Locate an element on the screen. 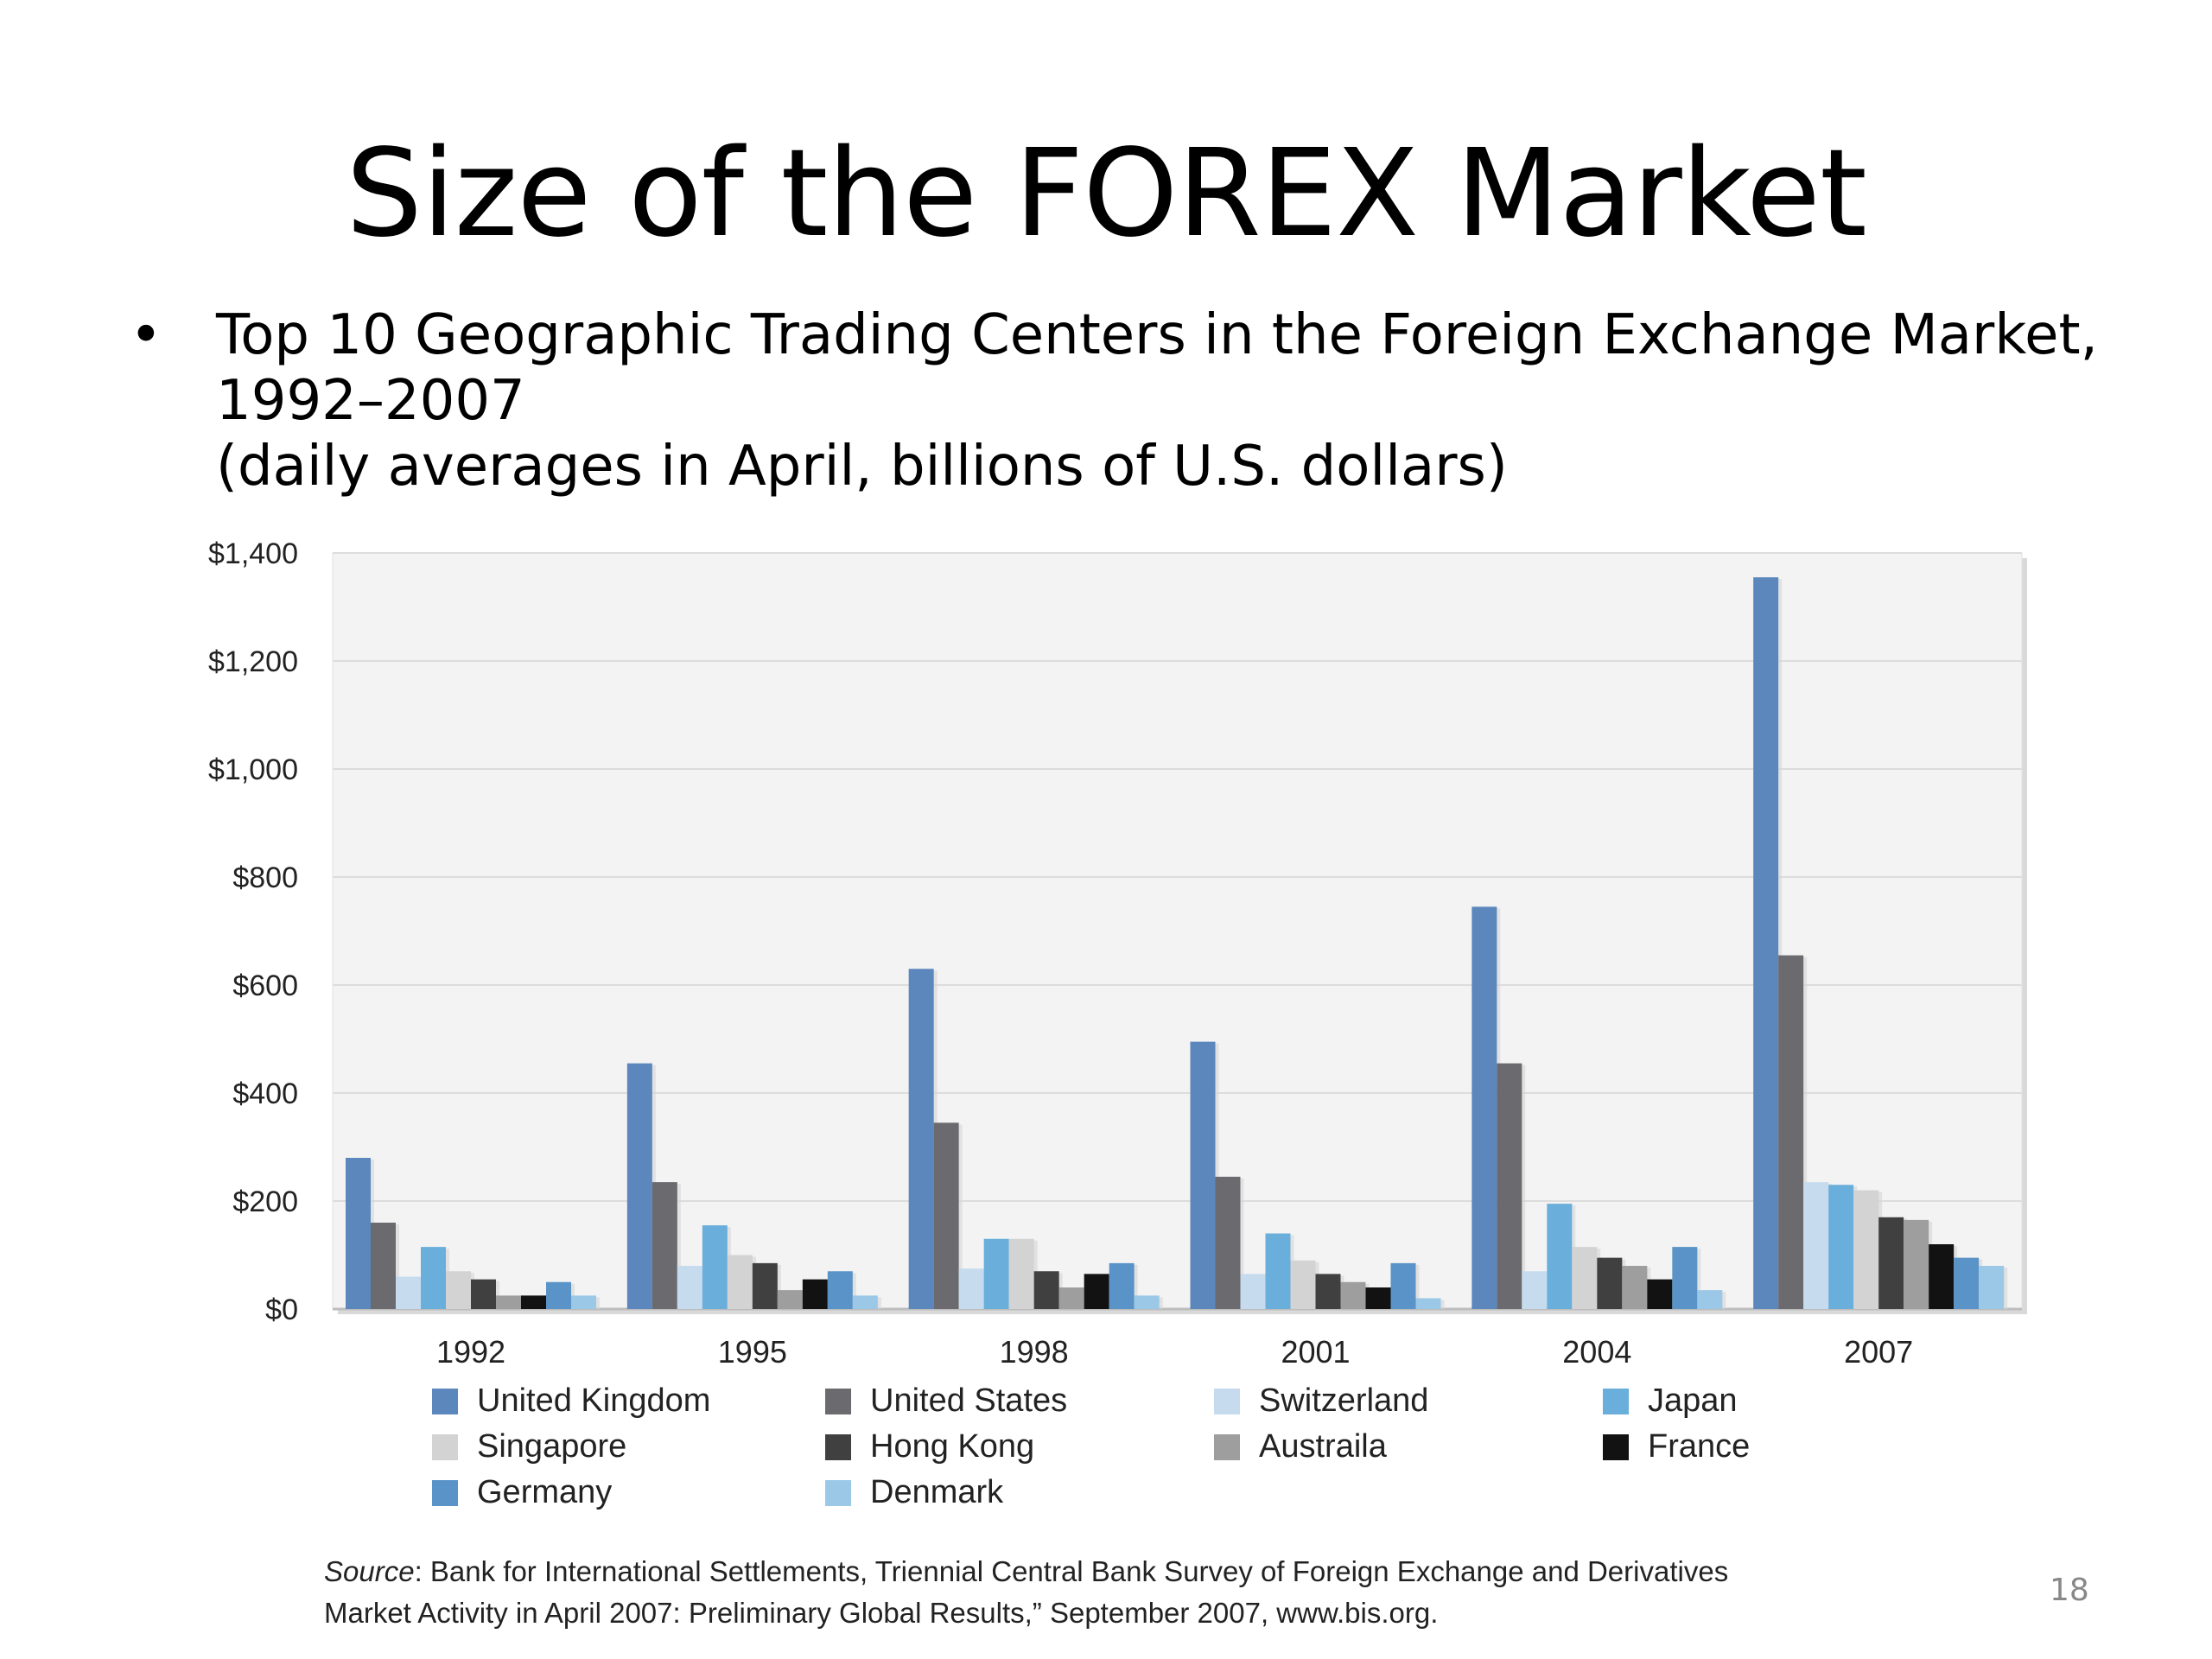  x-tick-label: 2007 is located at coordinates (1878, 1352).